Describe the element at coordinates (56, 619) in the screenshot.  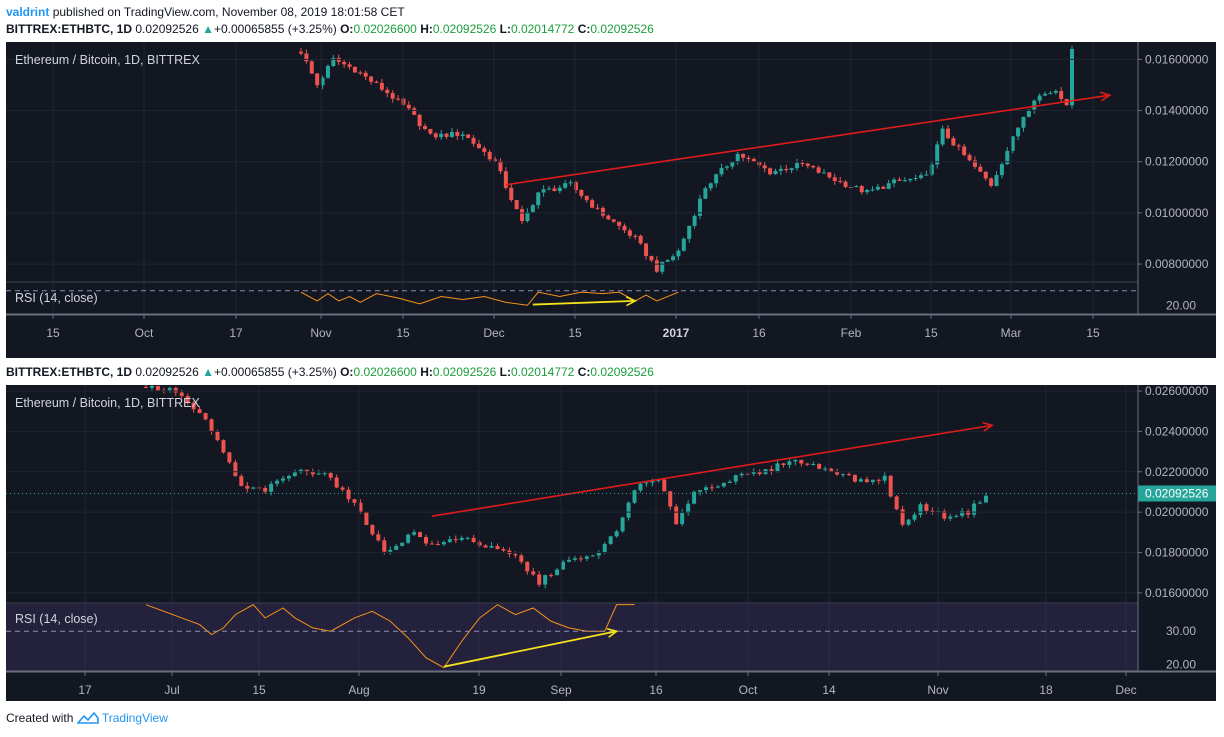
I see `rsi-label: RSI (14, close)` at that location.